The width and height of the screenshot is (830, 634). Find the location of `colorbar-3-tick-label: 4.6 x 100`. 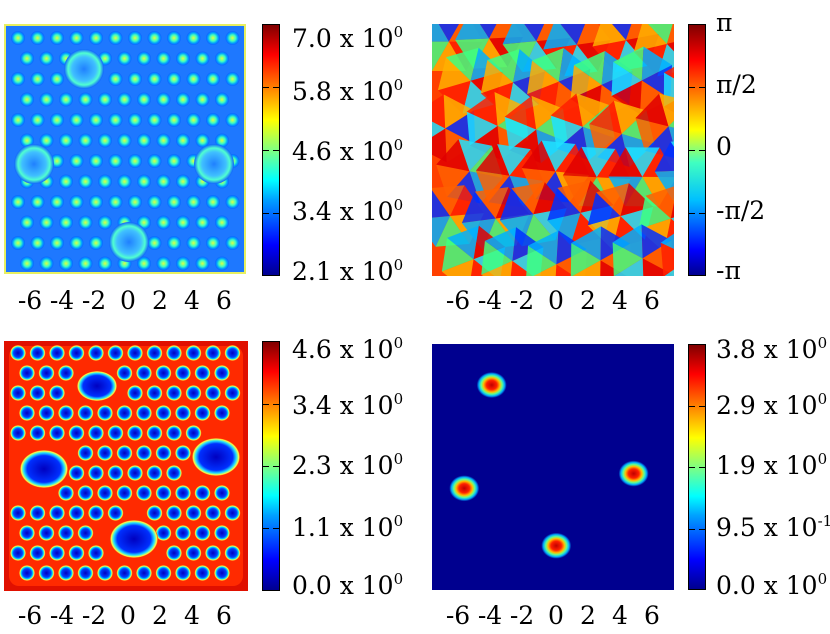

colorbar-3-tick-label: 4.6 x 100 is located at coordinates (348, 349).